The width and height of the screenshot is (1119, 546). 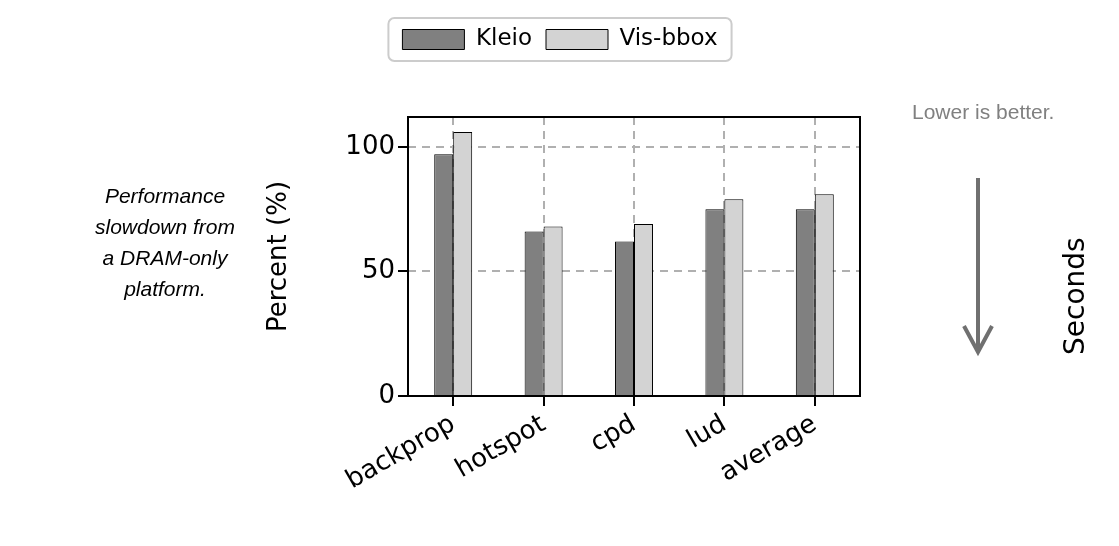 What do you see at coordinates (378, 269) in the screenshot?
I see `y-tick-label: 50` at bounding box center [378, 269].